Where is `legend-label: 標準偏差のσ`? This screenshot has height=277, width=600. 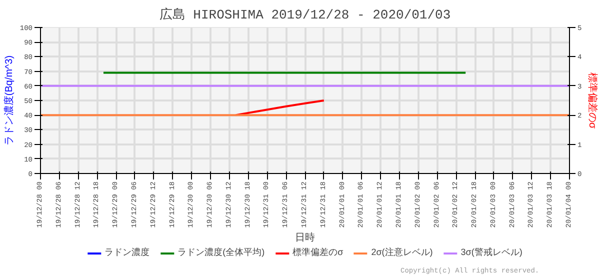
legend-label: 標準偏差のσ is located at coordinates (318, 252).